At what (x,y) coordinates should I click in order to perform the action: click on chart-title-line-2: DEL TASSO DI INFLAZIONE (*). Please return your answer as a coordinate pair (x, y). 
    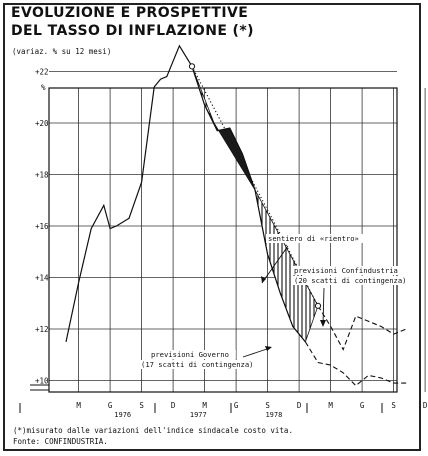
    Looking at the image, I should click on (132, 31).